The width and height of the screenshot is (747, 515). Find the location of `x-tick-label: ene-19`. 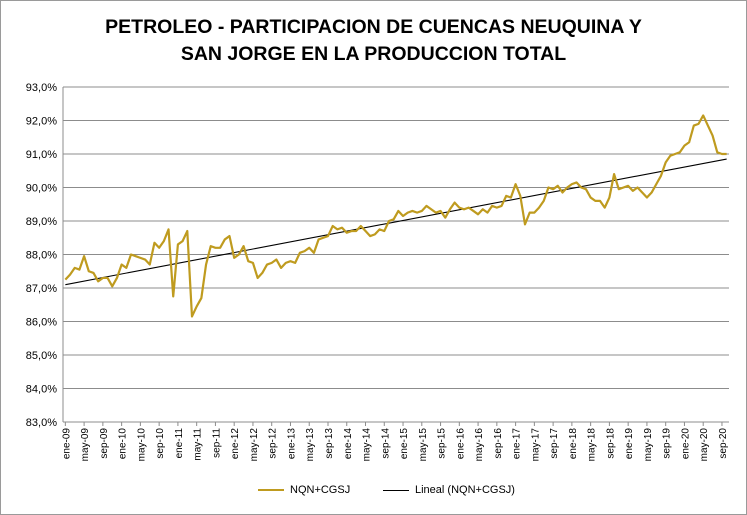

x-tick-label: ene-19 is located at coordinates (629, 444).